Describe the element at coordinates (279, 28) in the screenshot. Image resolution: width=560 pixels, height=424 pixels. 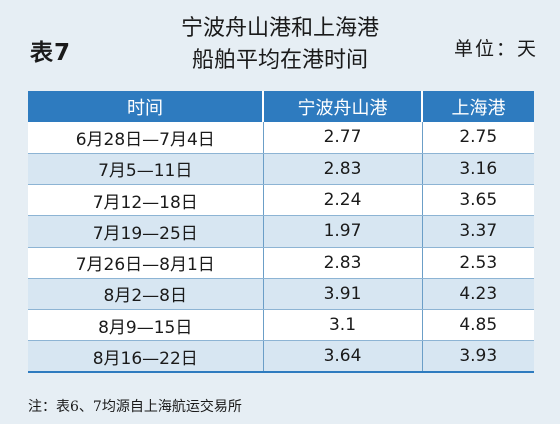
I see `table-title-line-1: 宁波舟山港和上海港` at that location.